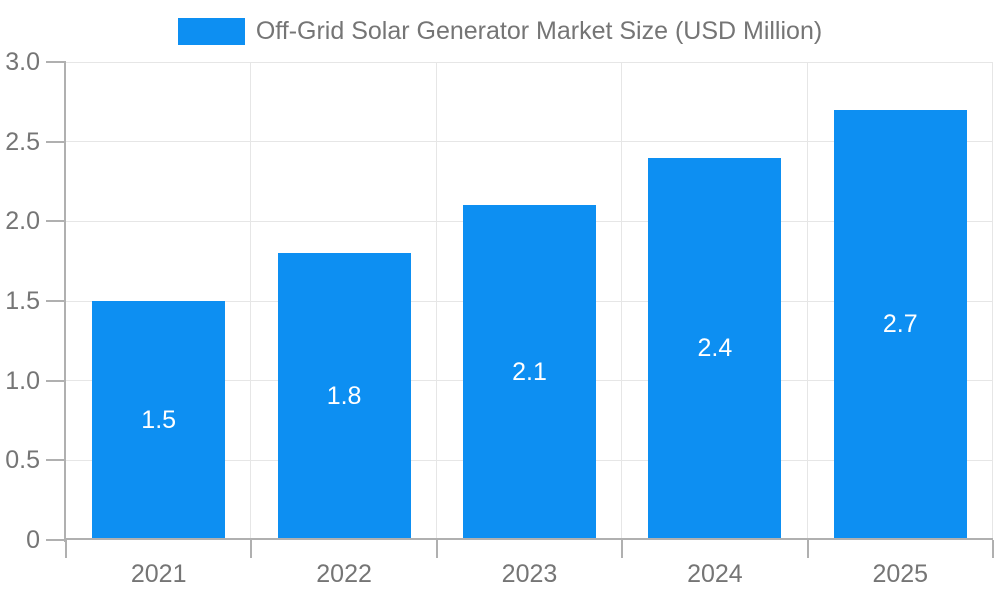 This screenshot has width=1000, height=600. I want to click on x-axis-label: 2023, so click(529, 574).